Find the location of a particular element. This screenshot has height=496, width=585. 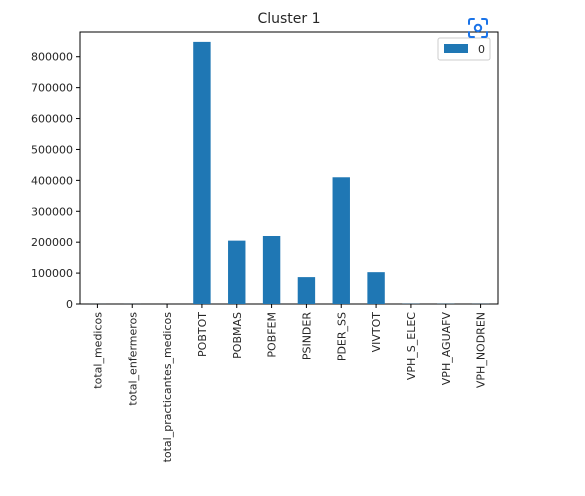

y-tick-label: 500000 is located at coordinates (52, 149).